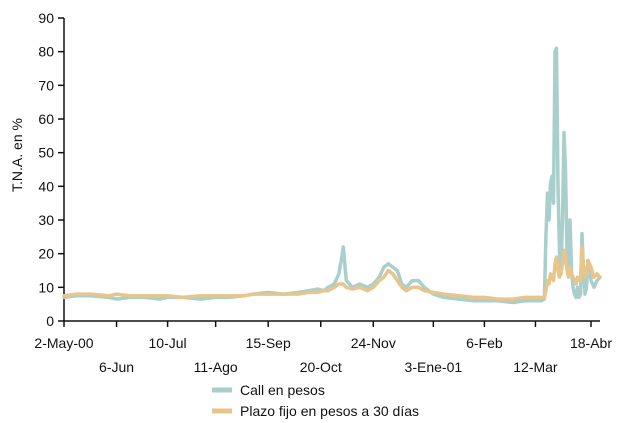 This screenshot has width=617, height=423. Describe the element at coordinates (50, 321) in the screenshot. I see `y-tick-label: 0` at that location.